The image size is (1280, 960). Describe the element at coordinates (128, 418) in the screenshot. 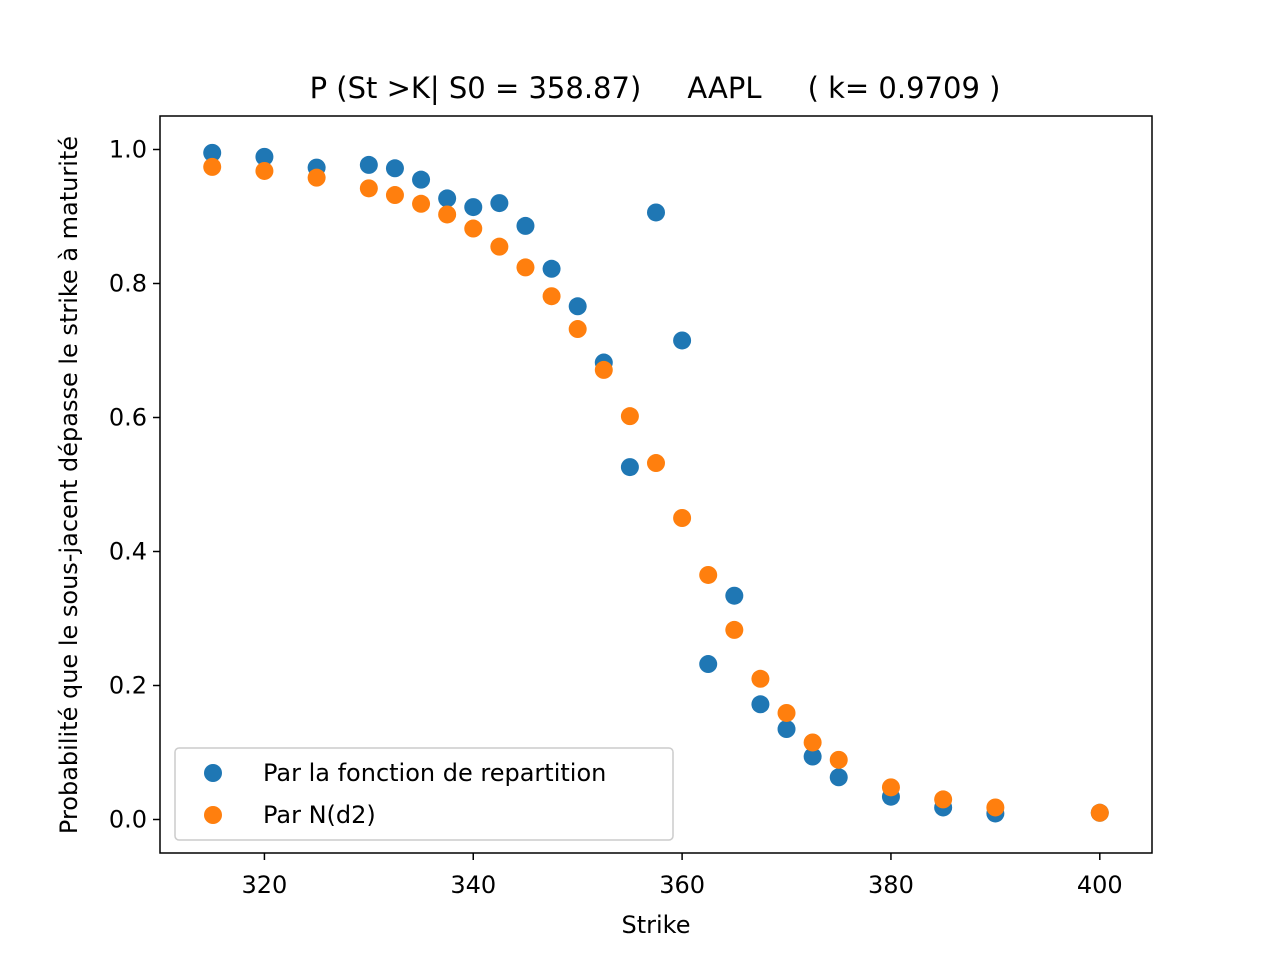

I see `y-tick-label: 0.6` at that location.